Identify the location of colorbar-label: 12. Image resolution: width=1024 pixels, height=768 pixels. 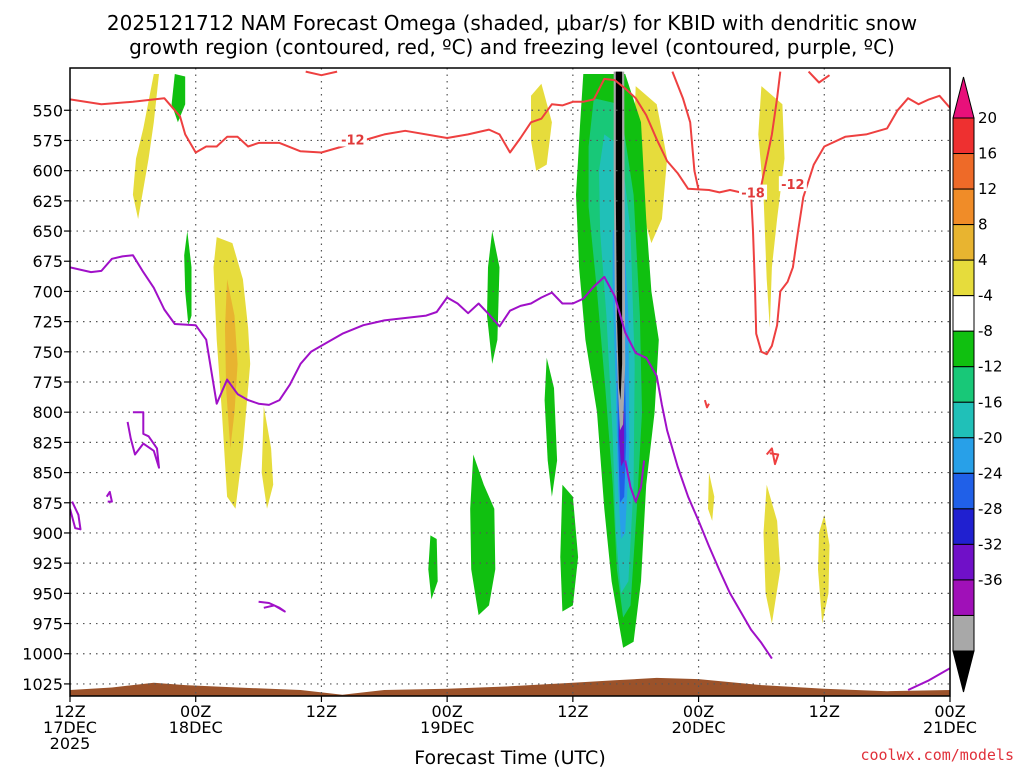
(987, 189).